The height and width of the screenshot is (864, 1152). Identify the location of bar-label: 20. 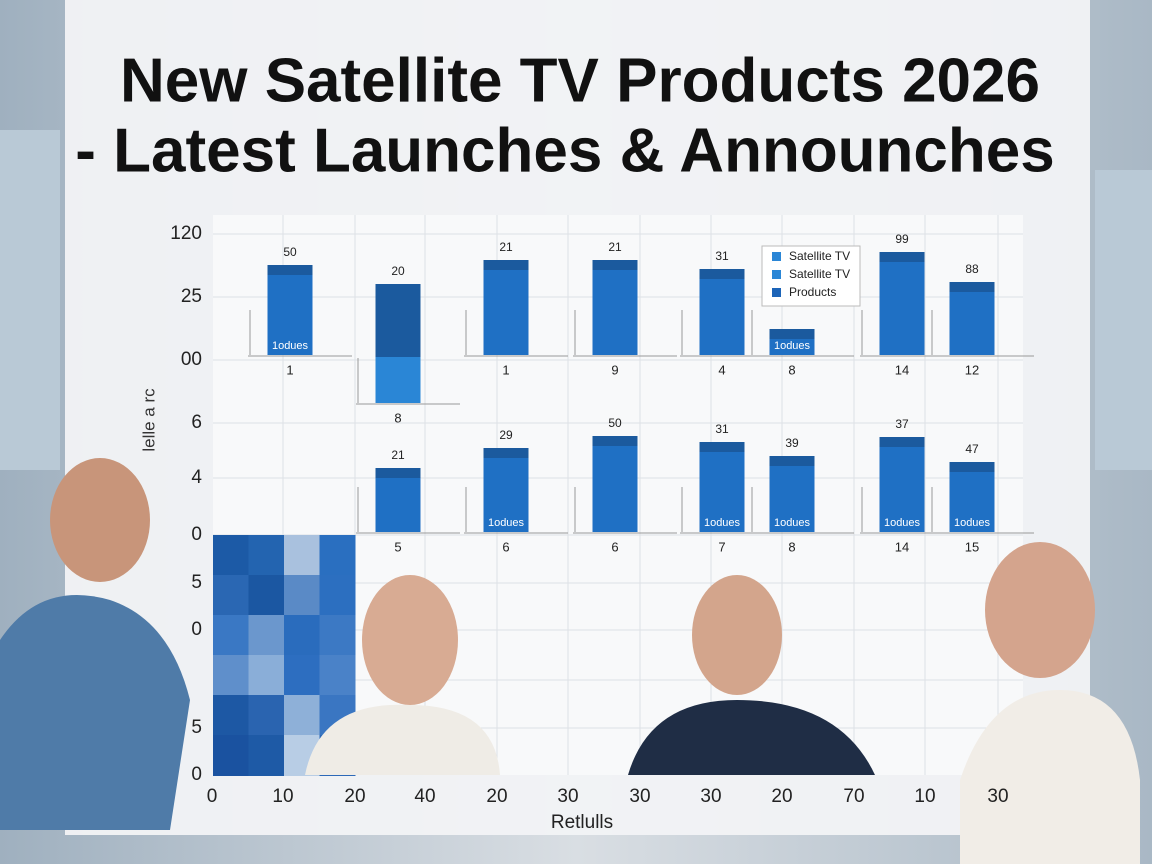
(398, 271).